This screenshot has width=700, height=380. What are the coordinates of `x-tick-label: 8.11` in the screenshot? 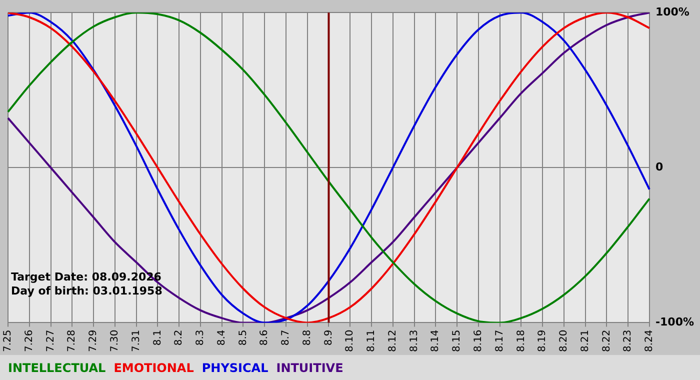 It's located at (372, 341).